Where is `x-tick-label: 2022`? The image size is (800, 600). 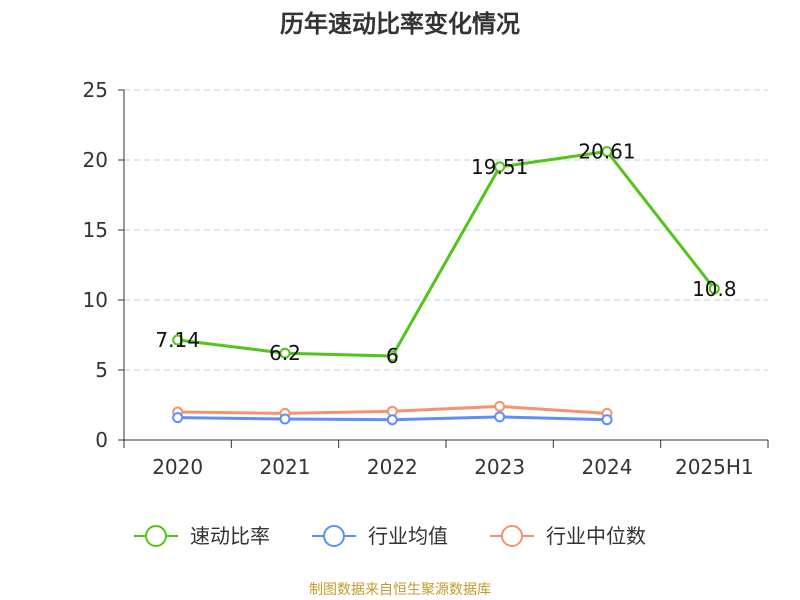 x-tick-label: 2022 is located at coordinates (392, 467).